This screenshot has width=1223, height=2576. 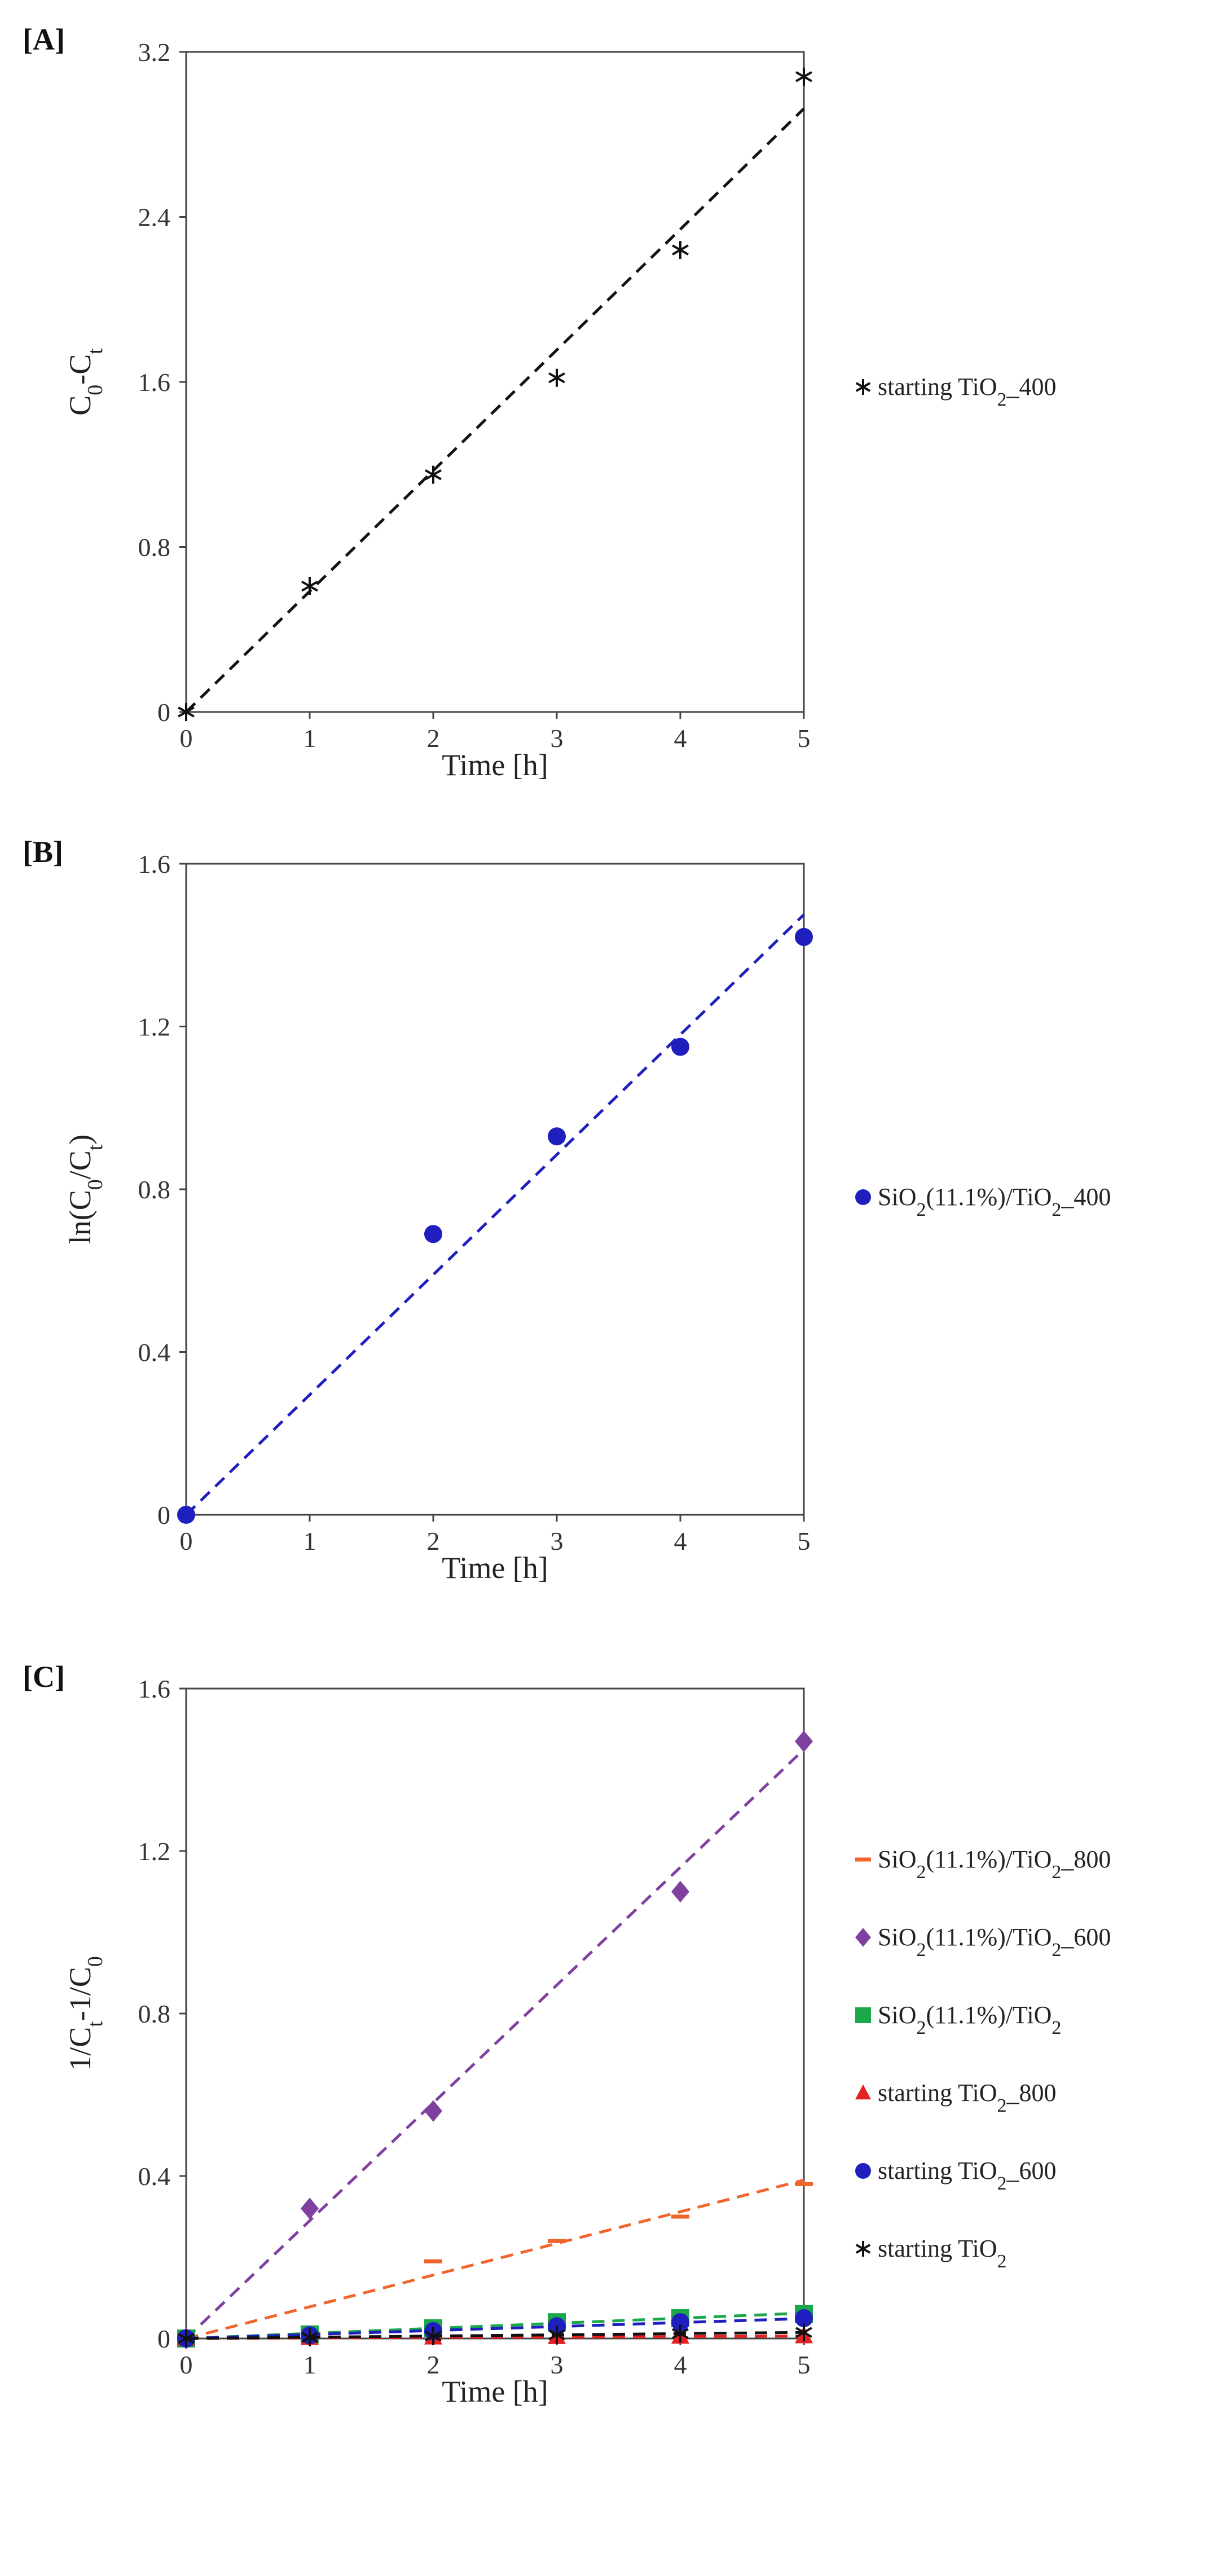 What do you see at coordinates (85, 382) in the screenshot?
I see `y-axis-title: C0-Ct` at bounding box center [85, 382].